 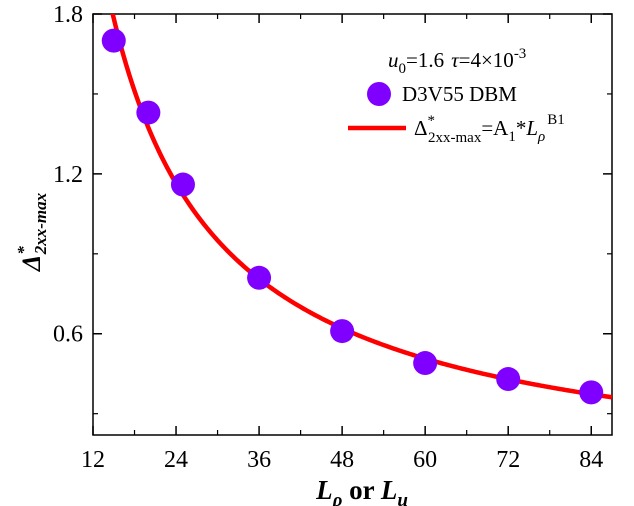 I want to click on x-tick-label: 36, so click(x=259, y=460).